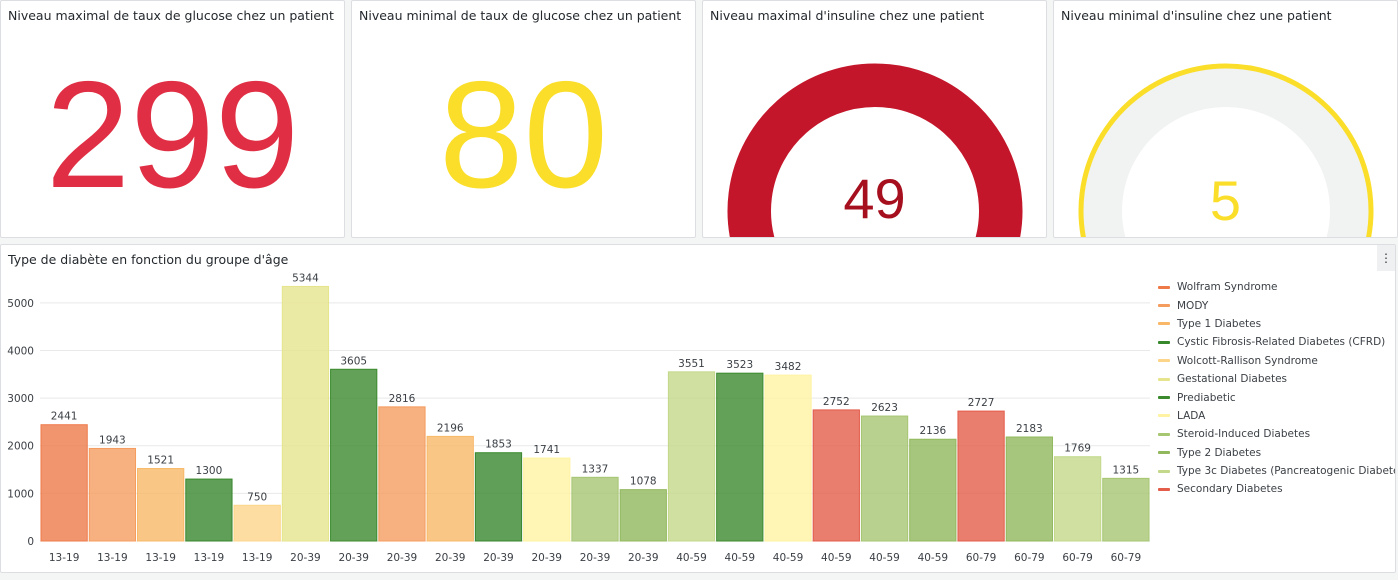 Image resolution: width=1398 pixels, height=580 pixels. Describe the element at coordinates (450, 428) in the screenshot. I see `bar-value-label: 2196` at that location.